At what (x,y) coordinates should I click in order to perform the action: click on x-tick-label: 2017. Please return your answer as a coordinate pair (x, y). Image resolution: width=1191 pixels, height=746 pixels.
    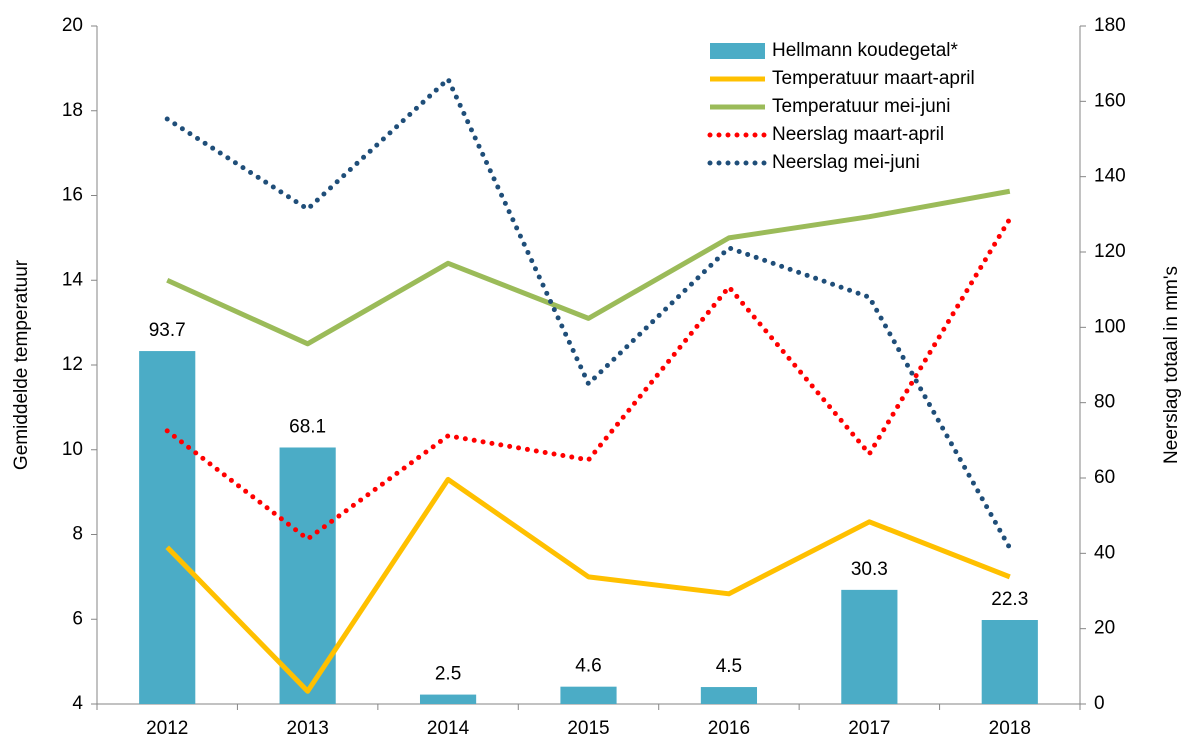
    Looking at the image, I should click on (869, 728).